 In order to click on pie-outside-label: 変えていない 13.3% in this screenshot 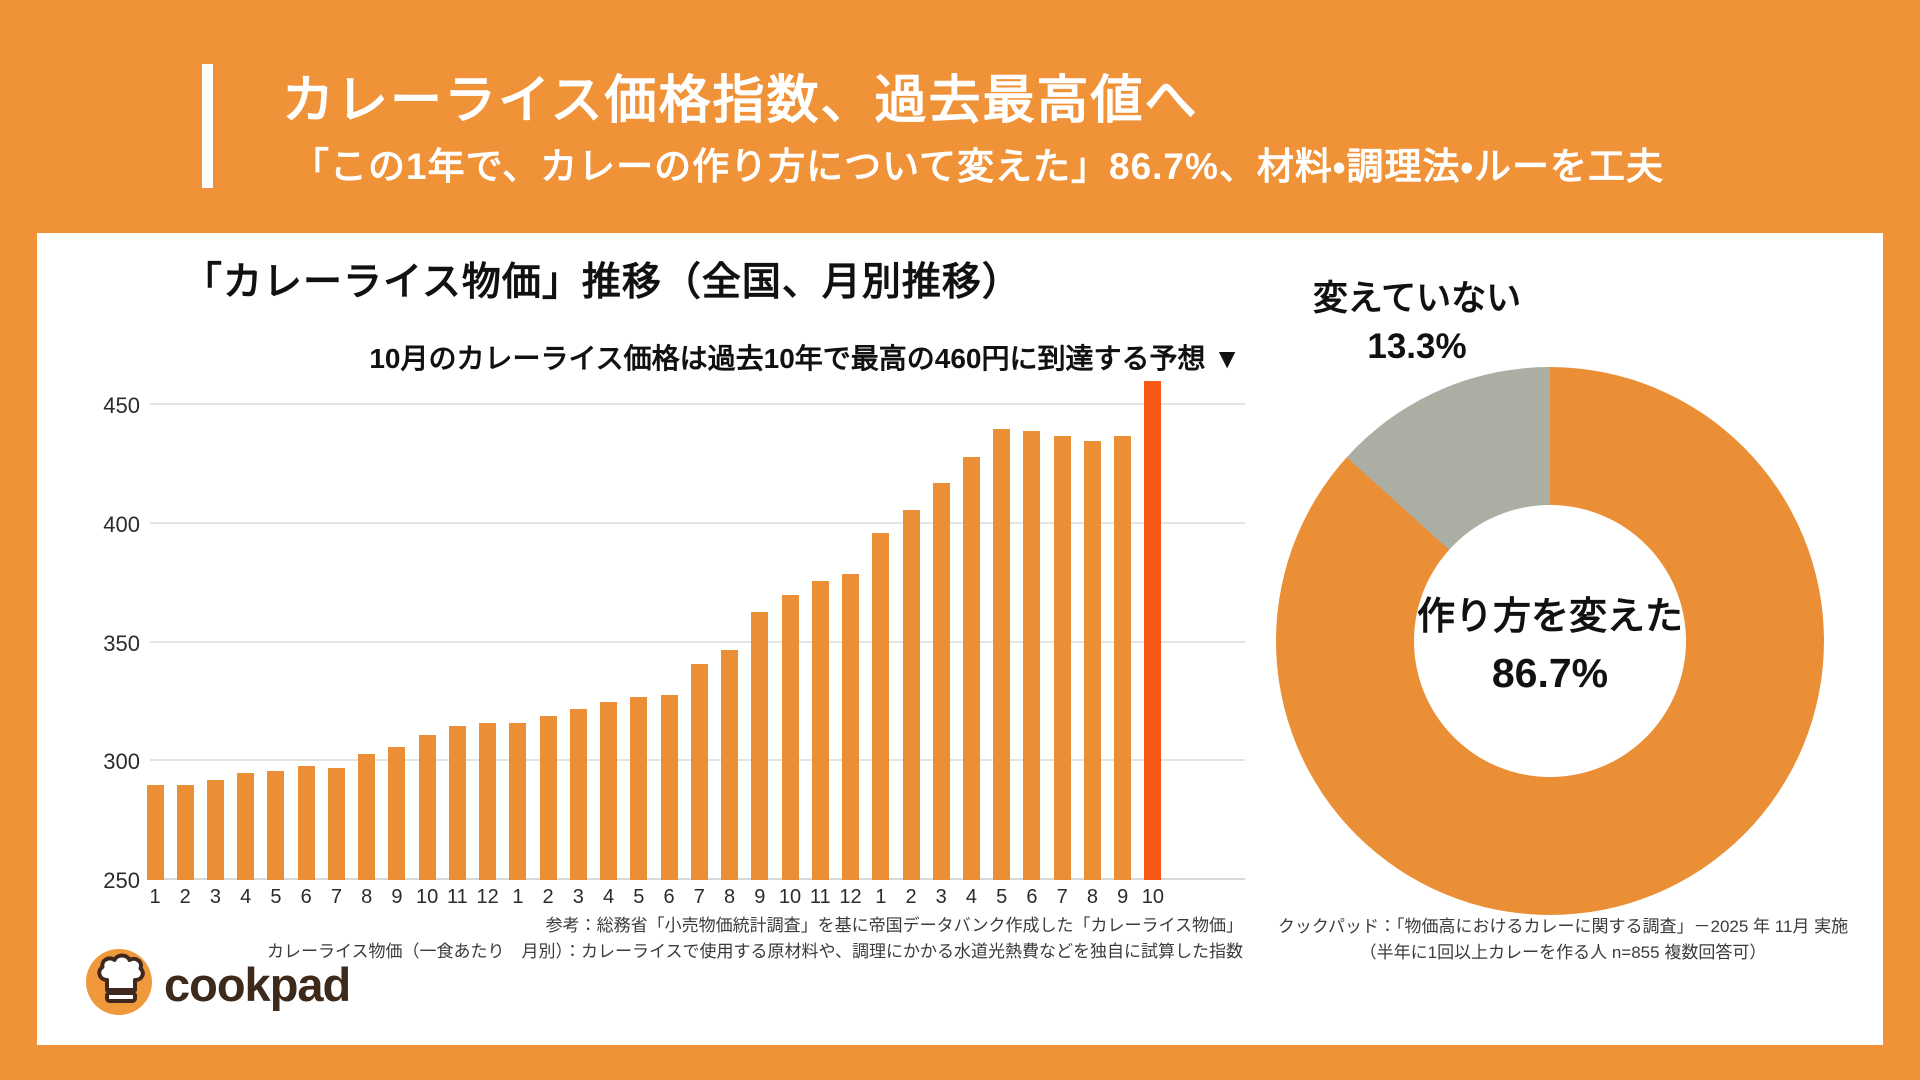, I will do `click(1417, 323)`.